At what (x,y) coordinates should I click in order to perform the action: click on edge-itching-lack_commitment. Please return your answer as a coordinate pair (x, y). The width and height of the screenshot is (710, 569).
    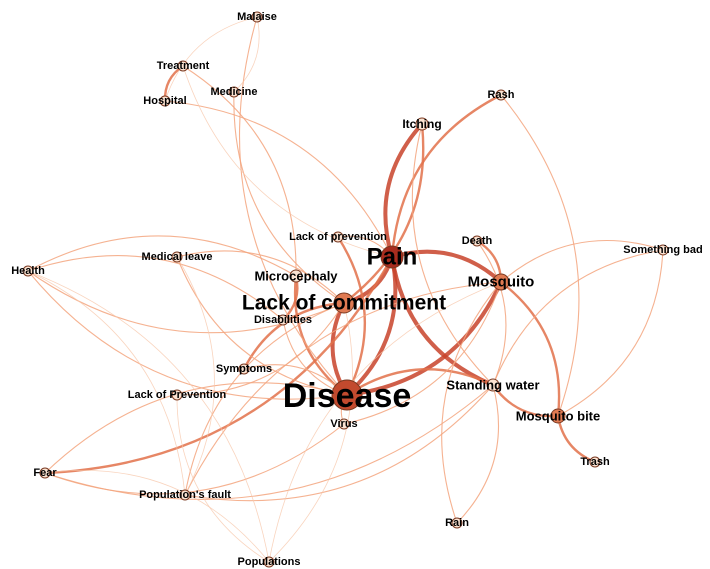
    Looking at the image, I should click on (383, 213).